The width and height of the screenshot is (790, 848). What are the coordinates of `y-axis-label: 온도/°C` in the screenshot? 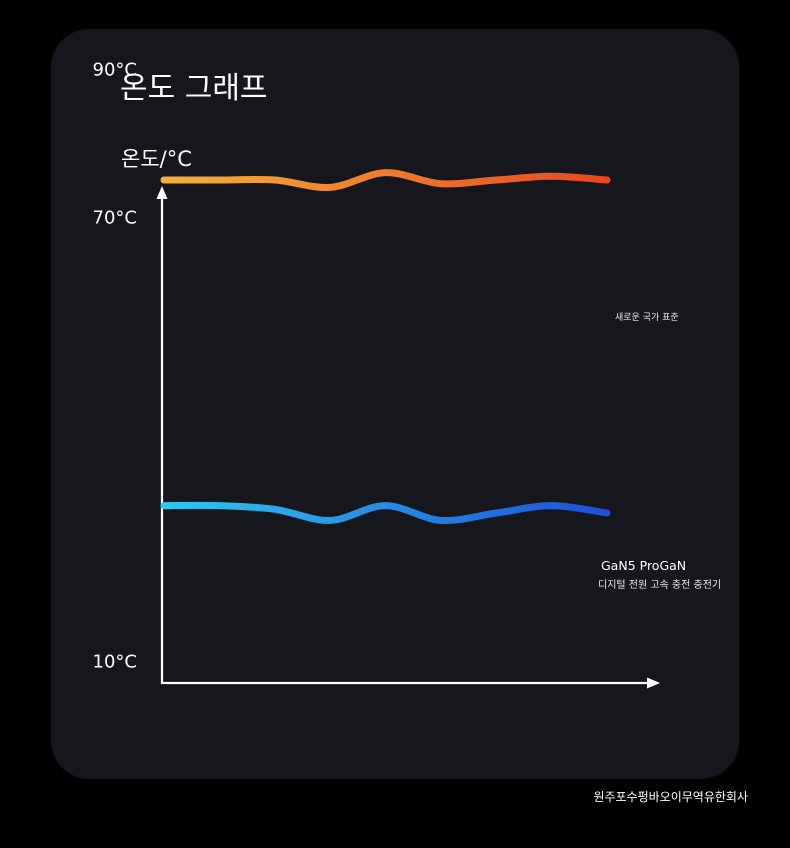 It's located at (156, 159).